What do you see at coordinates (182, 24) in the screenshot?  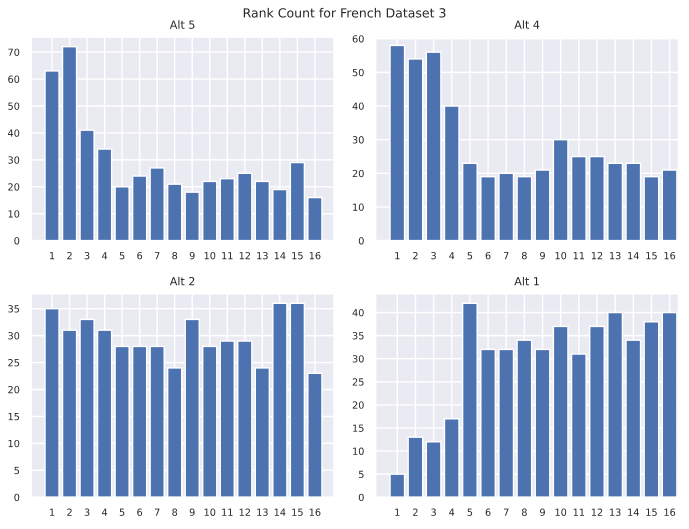 I see `chart-title: Alt 5` at bounding box center [182, 24].